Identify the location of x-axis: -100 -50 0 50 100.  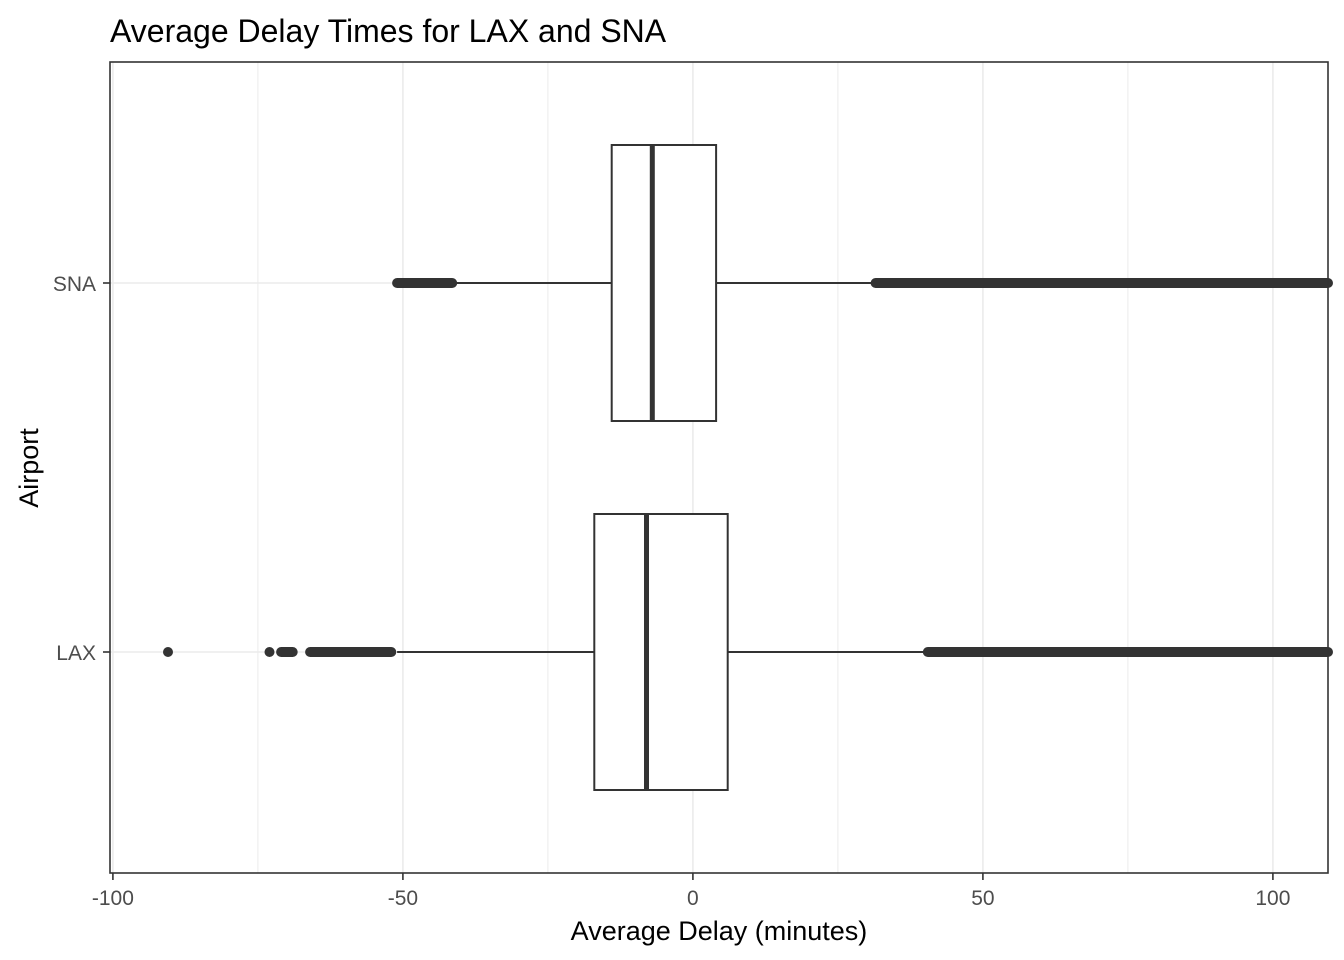
(691, 891).